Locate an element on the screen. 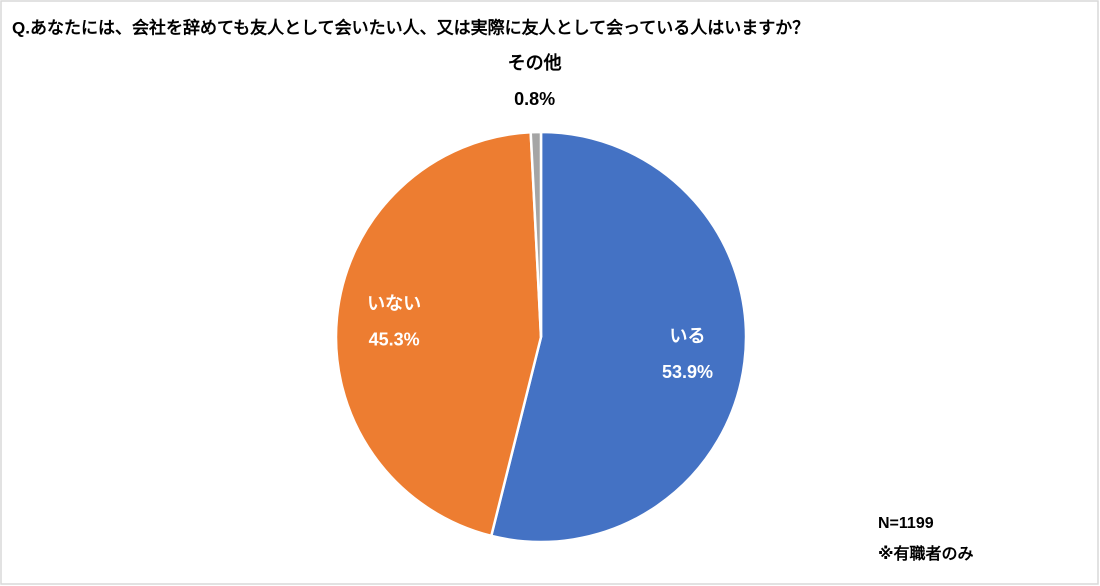  slice-label: いない is located at coordinates (394, 303).